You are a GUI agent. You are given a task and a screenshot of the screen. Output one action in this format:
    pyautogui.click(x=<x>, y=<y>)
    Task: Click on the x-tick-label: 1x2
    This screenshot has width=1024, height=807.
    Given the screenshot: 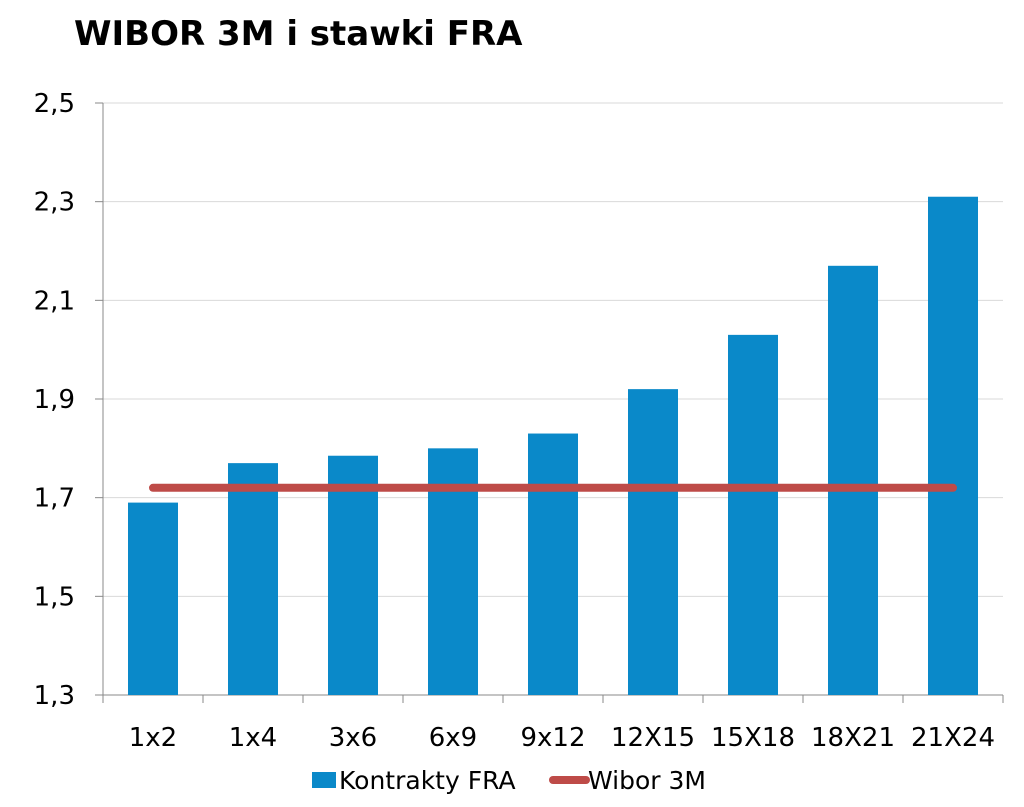 What is the action you would take?
    pyautogui.click(x=153, y=738)
    